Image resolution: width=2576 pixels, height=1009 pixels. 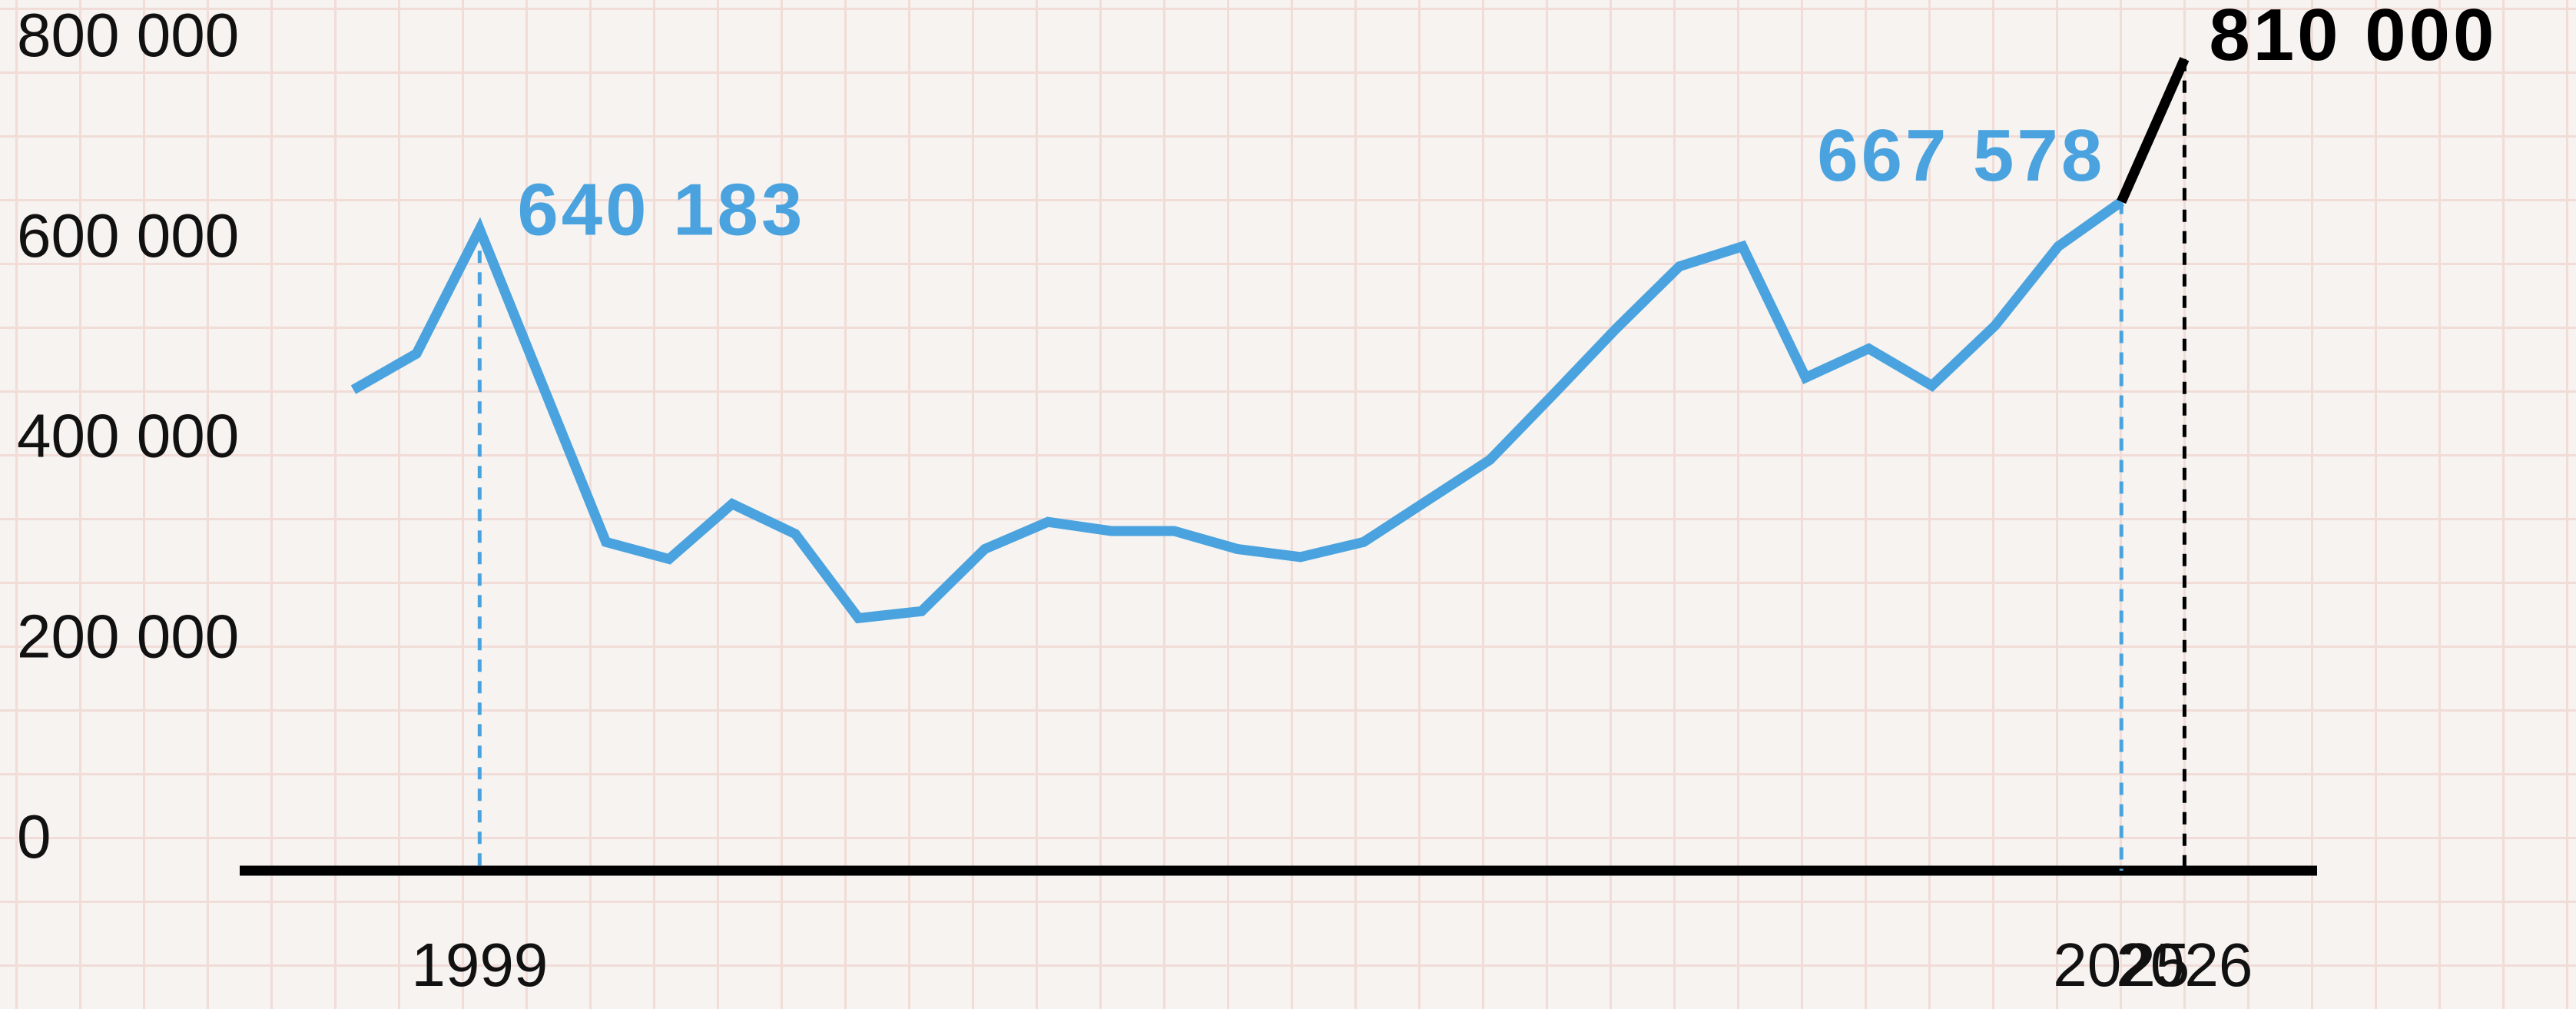 I want to click on y-tick-label: 0, so click(x=34, y=837).